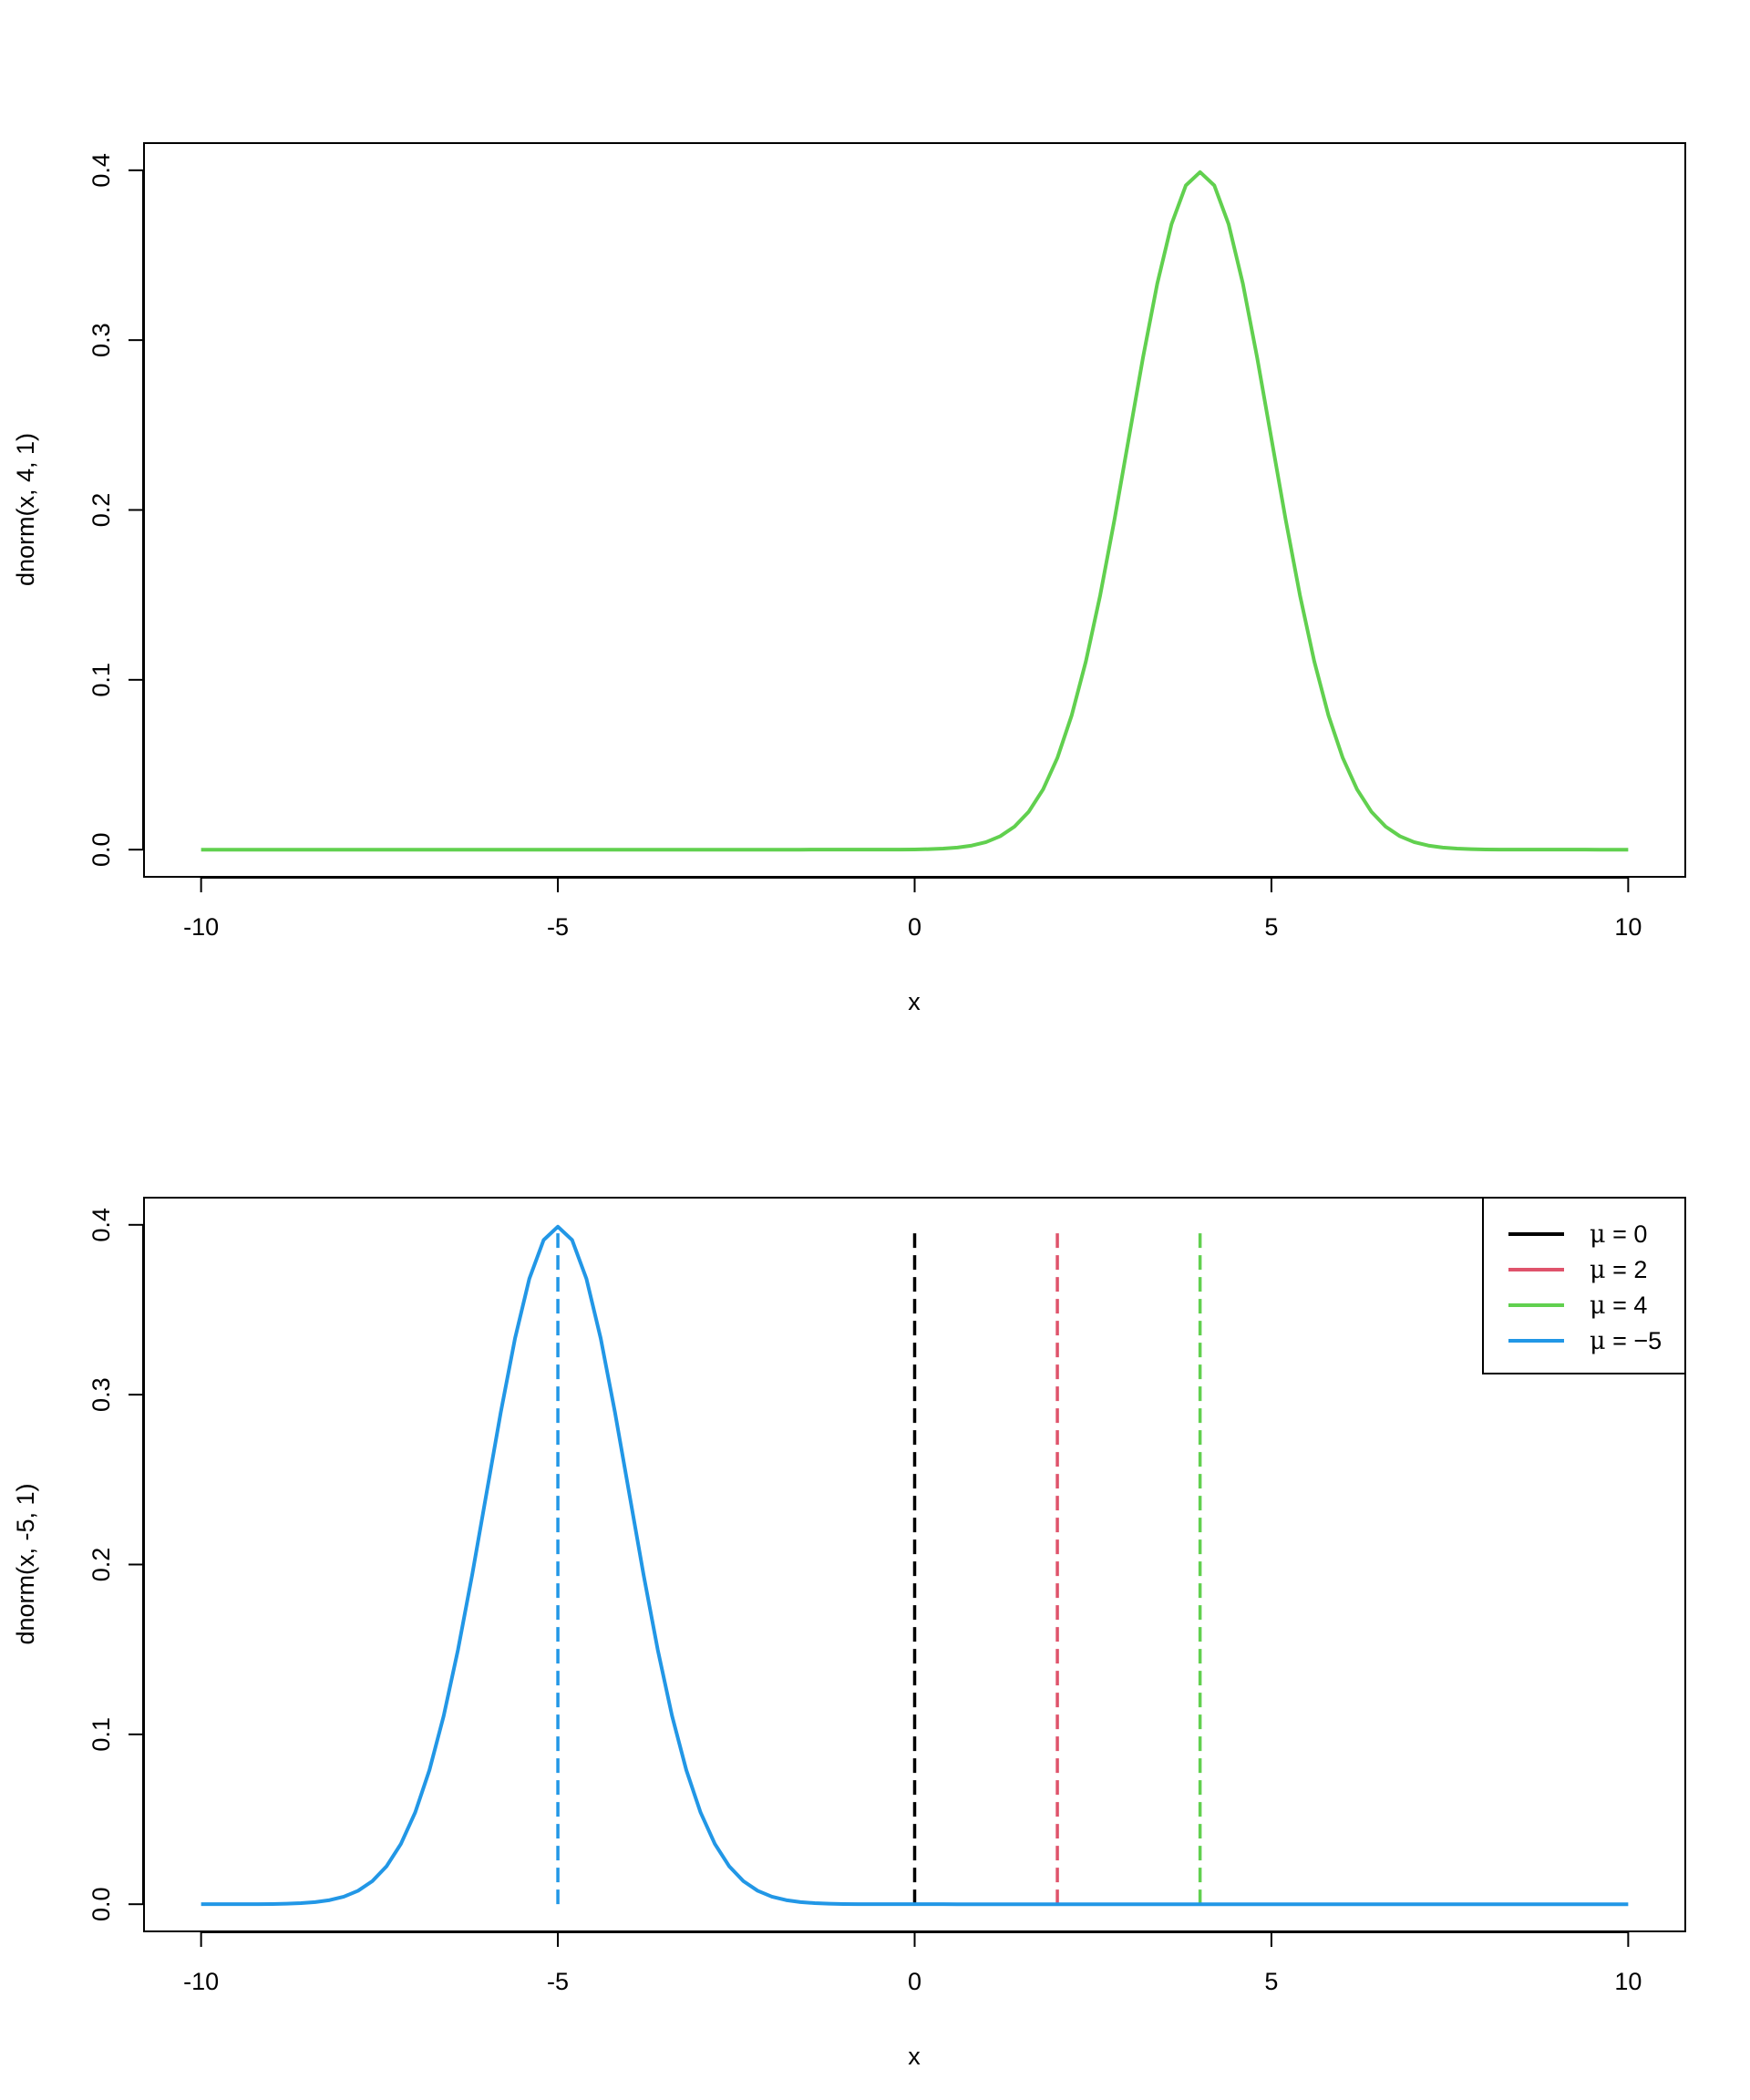 The image size is (1750, 2100). I want to click on legend: μ = 0μ = 2μ = 4μ = −5, so click(1584, 1285).